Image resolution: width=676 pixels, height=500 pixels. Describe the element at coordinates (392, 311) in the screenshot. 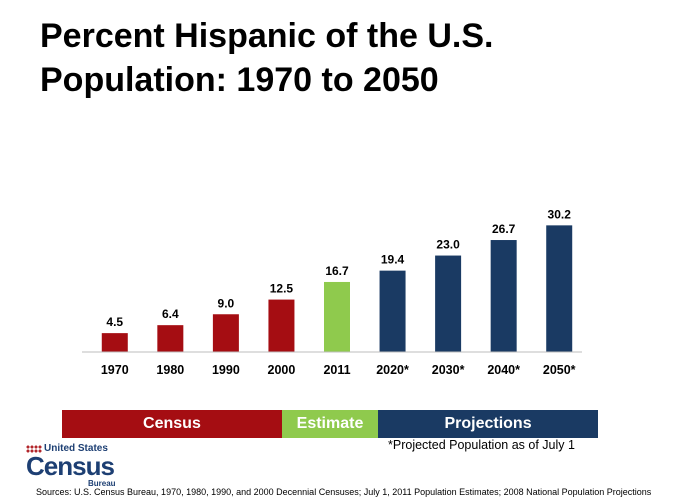

I see `bar-2020` at that location.